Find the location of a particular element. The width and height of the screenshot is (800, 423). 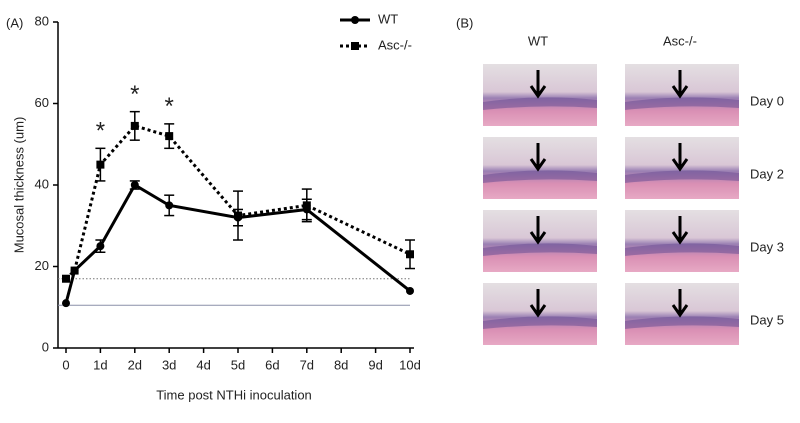

y-tick-label: 40 is located at coordinates (42, 183).